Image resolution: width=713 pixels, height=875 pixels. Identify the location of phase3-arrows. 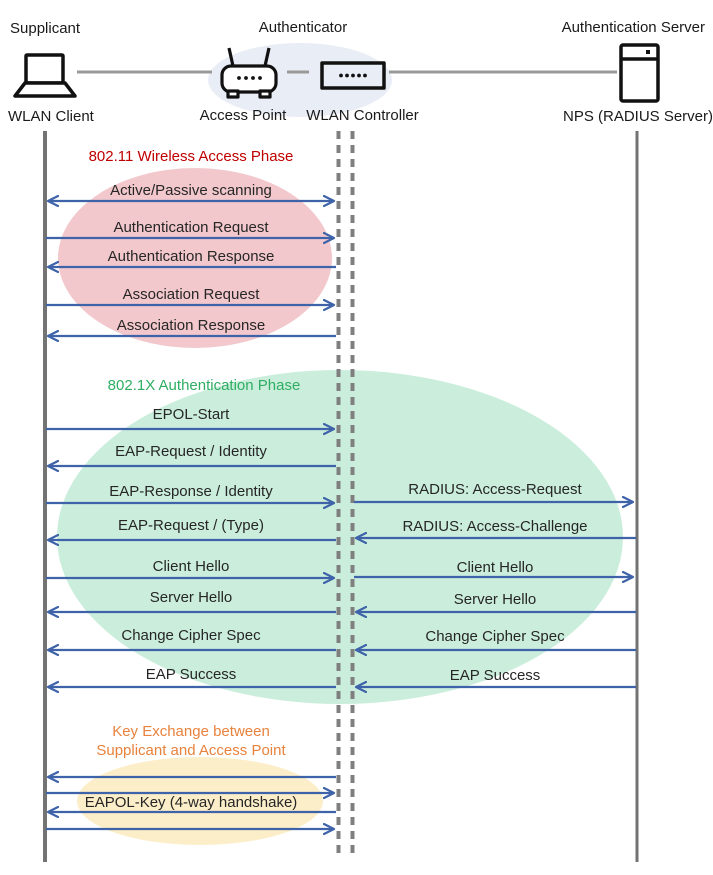
(191, 803).